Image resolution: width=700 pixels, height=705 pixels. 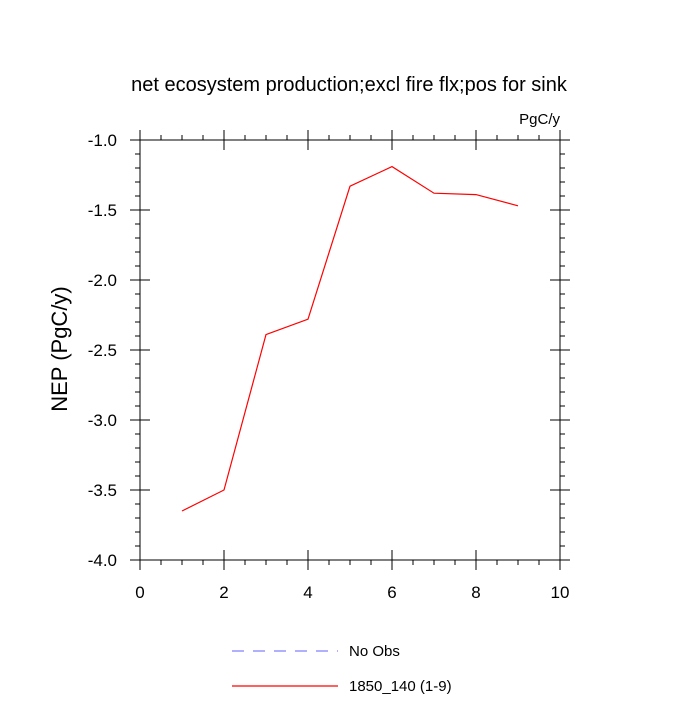 I want to click on x-tick-label: 2, so click(x=223, y=592).